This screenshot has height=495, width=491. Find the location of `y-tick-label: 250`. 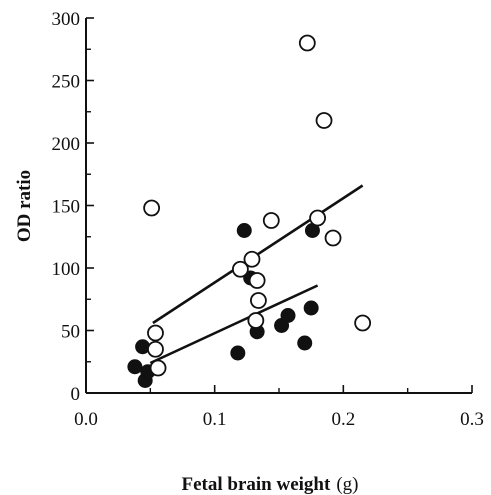

y-tick-label: 250 is located at coordinates (66, 82).